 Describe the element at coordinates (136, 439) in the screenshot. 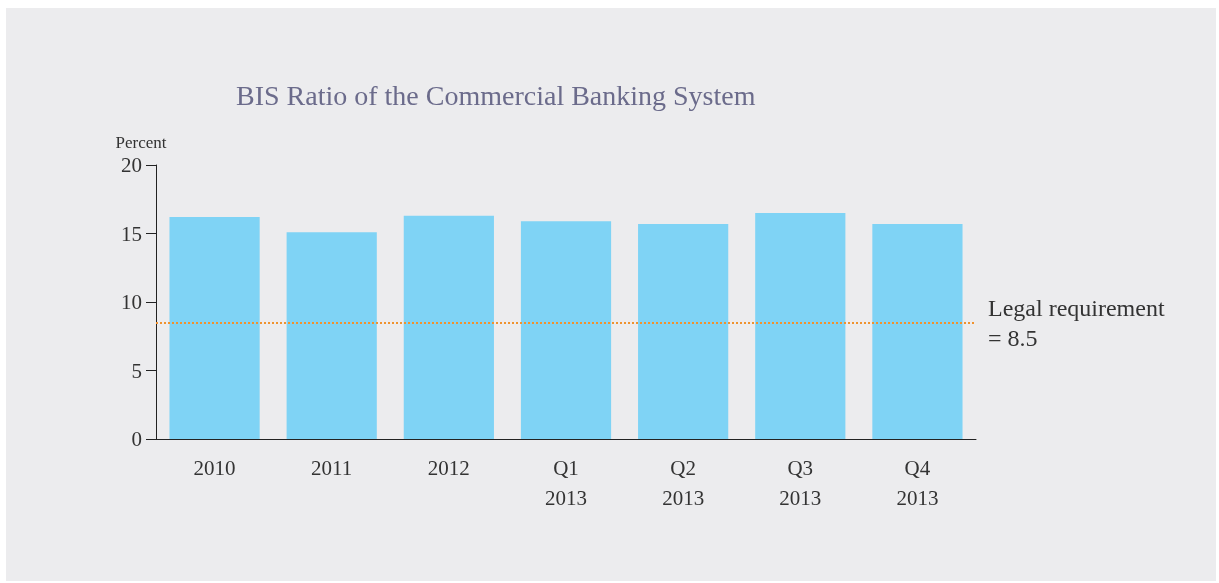

I see `y-tick-label: 0` at that location.